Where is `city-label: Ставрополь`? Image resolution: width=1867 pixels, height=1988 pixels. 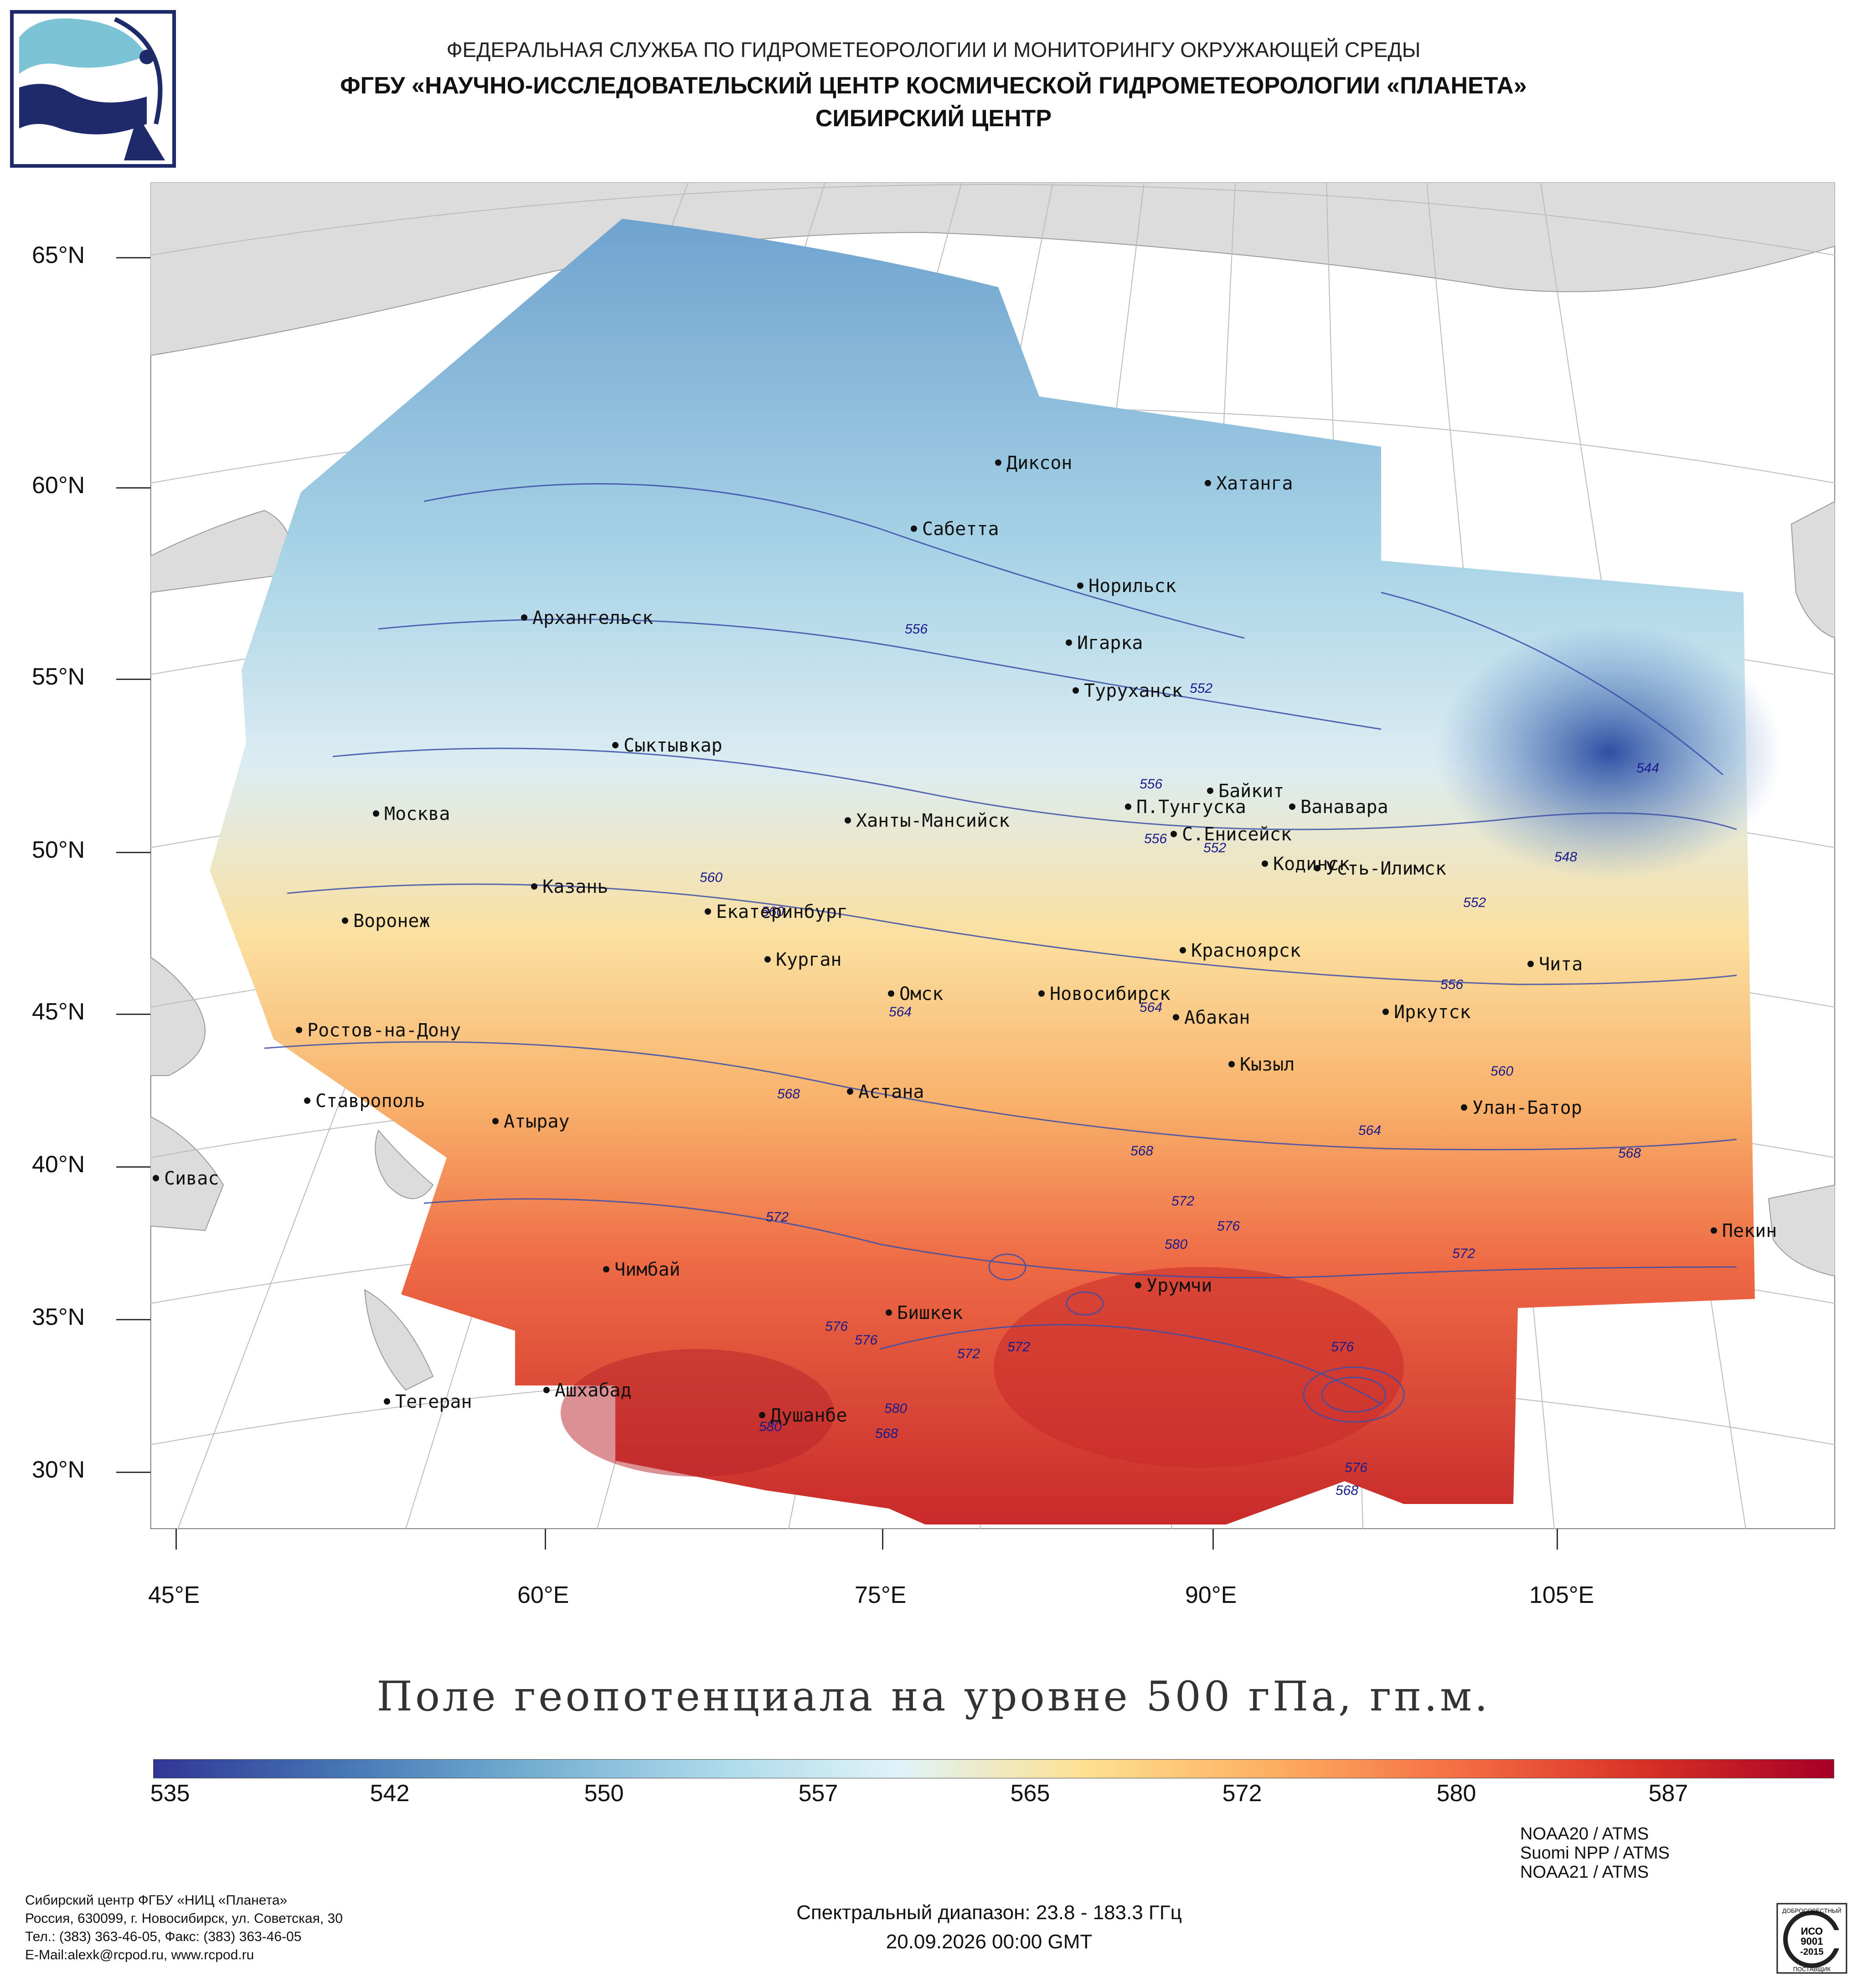
city-label: Ставрополь is located at coordinates (370, 1102).